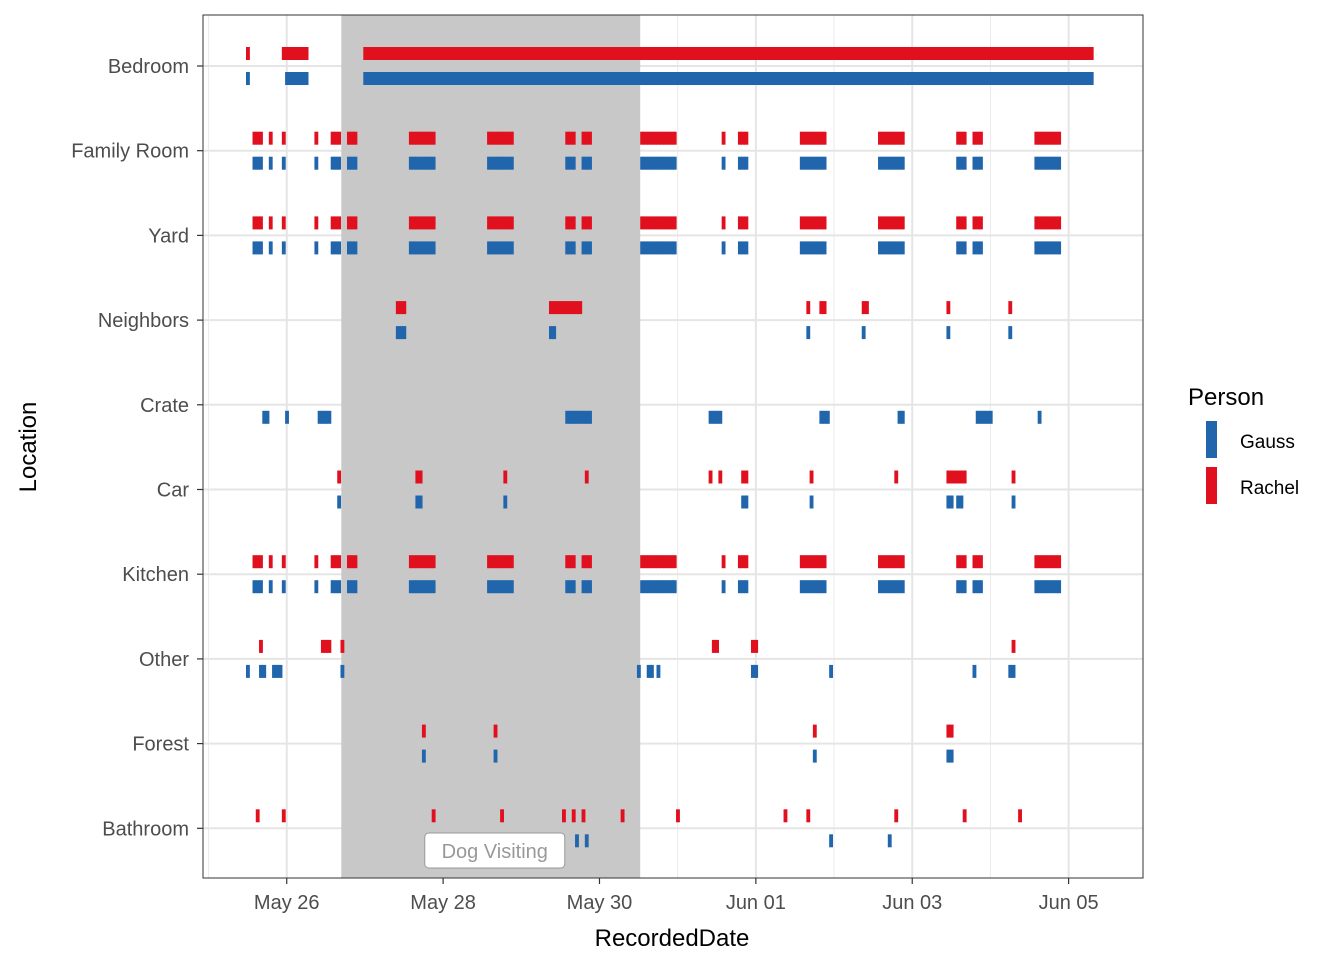  Describe the element at coordinates (1269, 488) in the screenshot. I see `legend-label-rachel: Rachel` at that location.